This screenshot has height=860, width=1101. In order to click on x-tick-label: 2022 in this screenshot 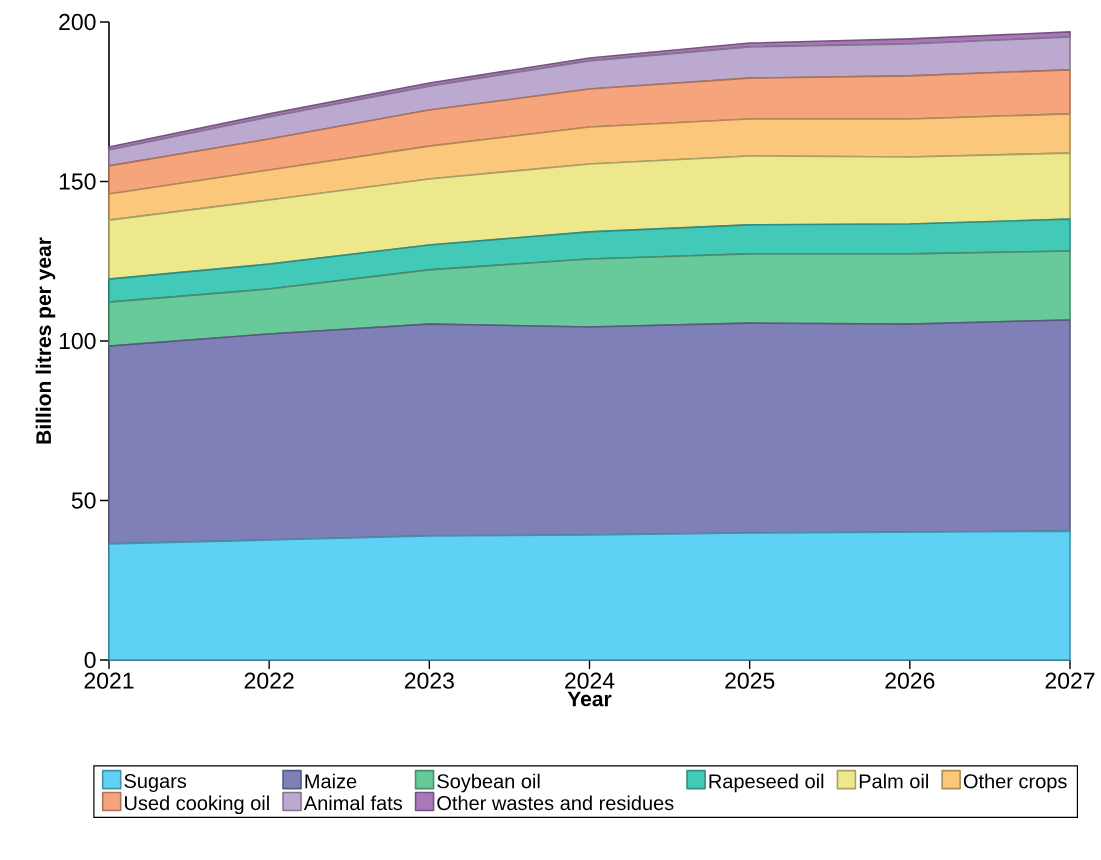, I will do `click(269, 680)`.